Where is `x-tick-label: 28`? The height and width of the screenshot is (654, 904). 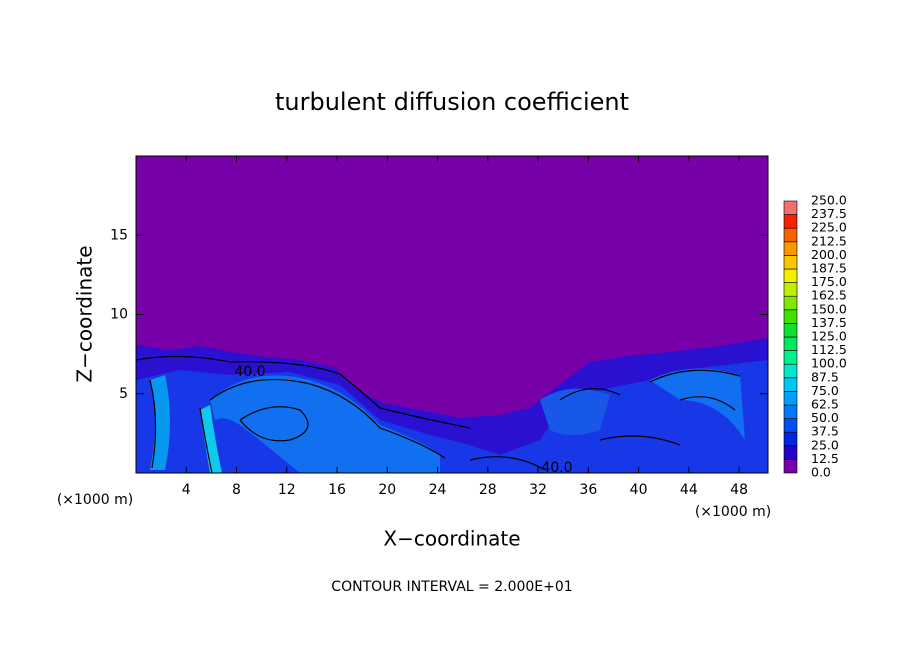 x-tick-label: 28 is located at coordinates (488, 490).